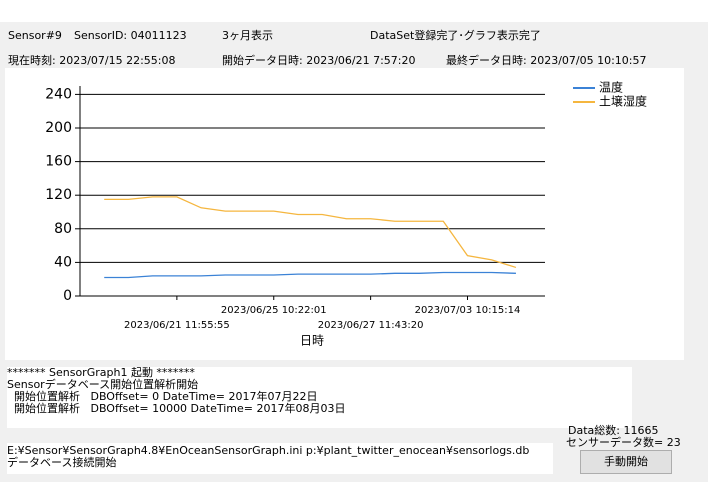 This screenshot has width=708, height=482. I want to click on range: 3ヶ月表示, so click(247, 35).